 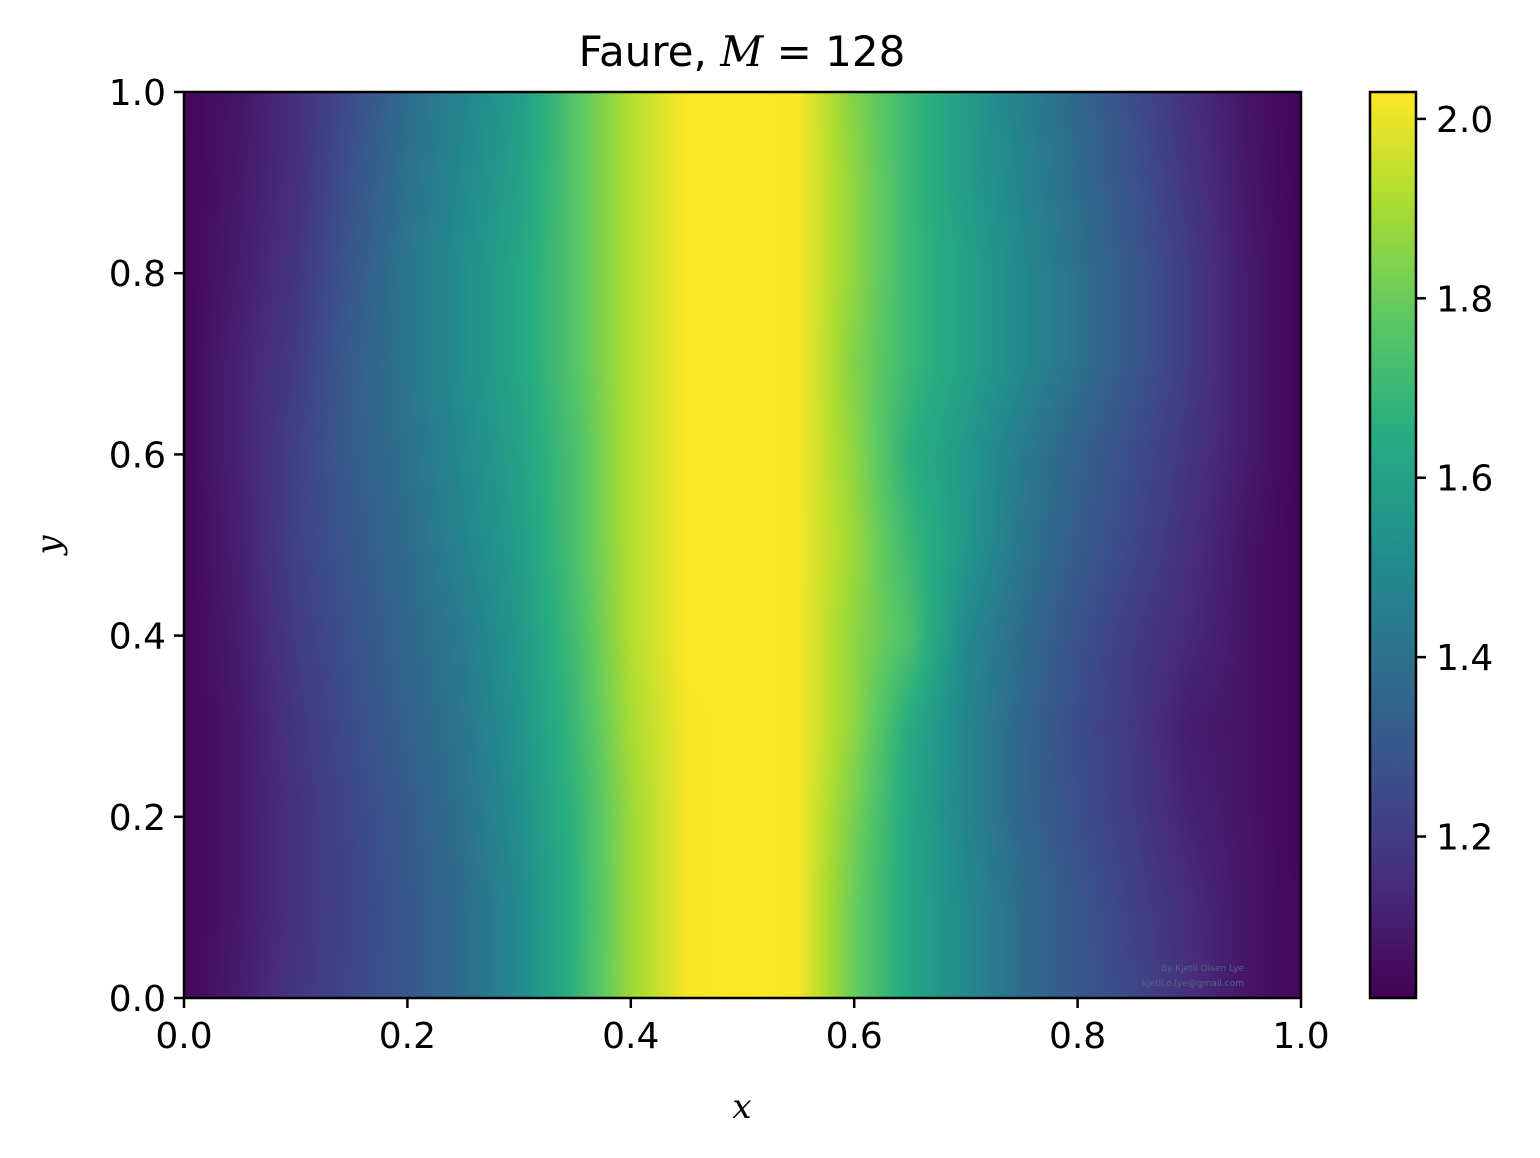 What do you see at coordinates (1464, 299) in the screenshot?
I see `colorbar-tick-label: 1.8` at bounding box center [1464, 299].